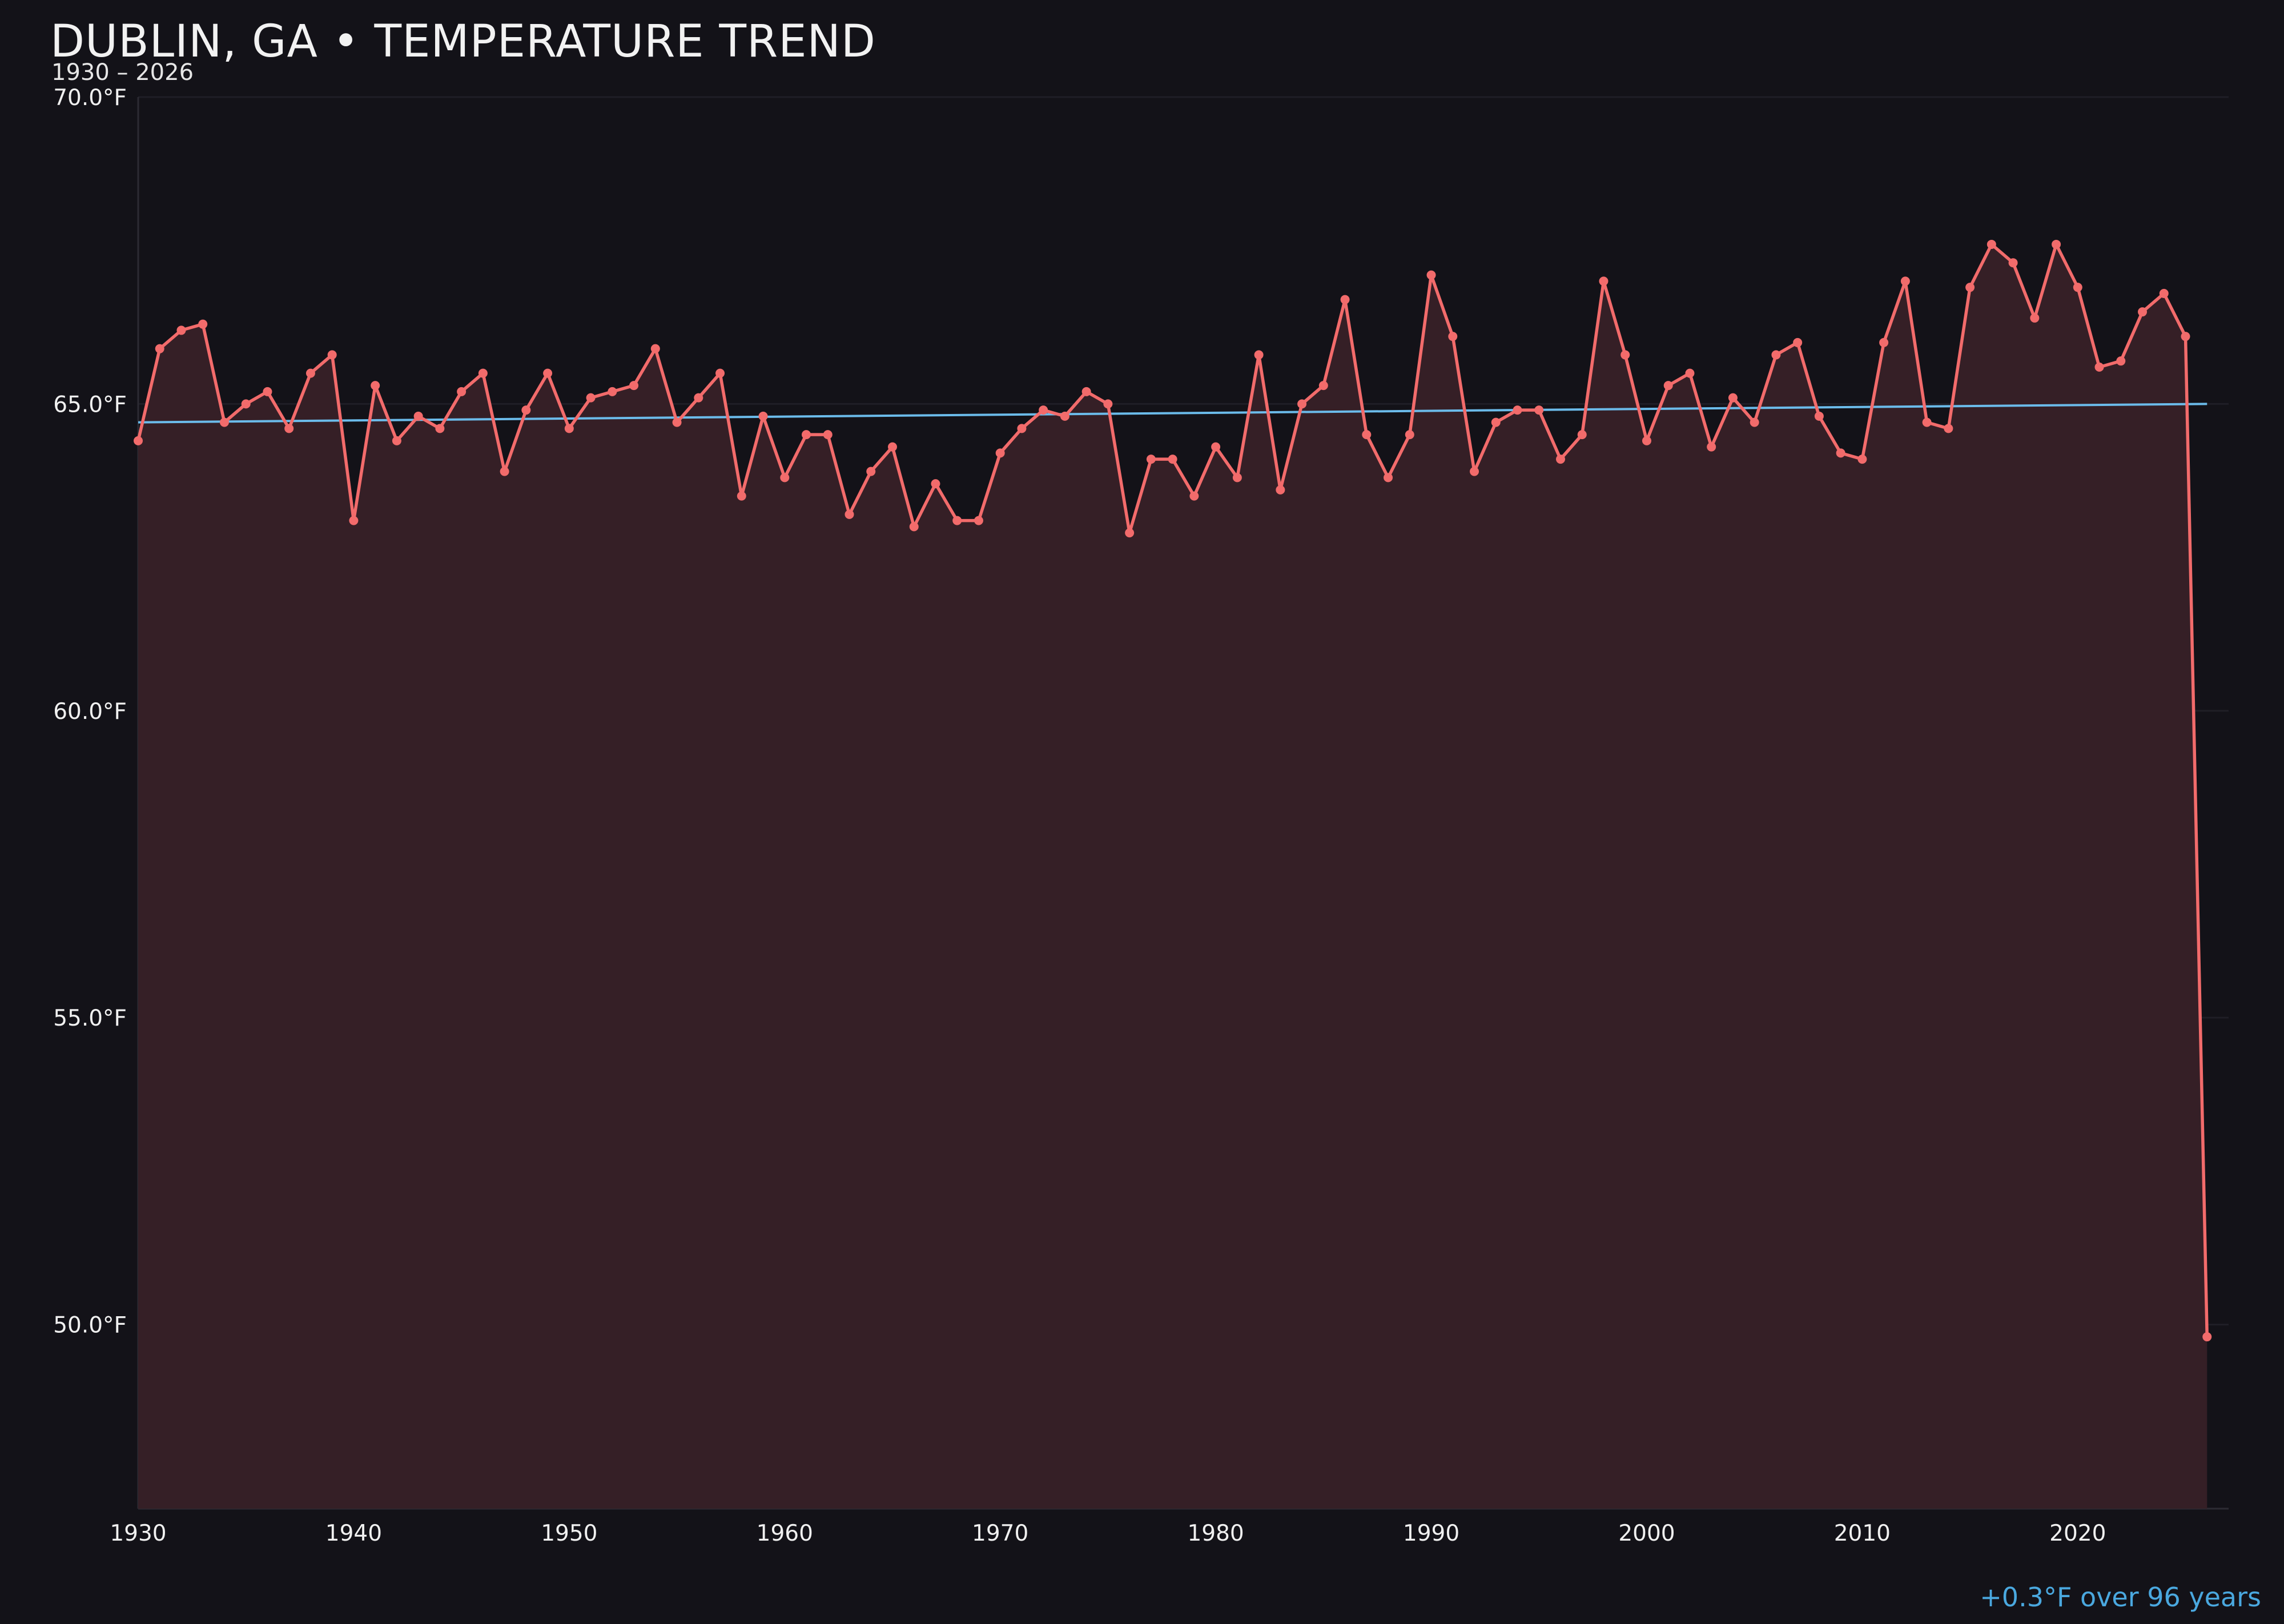 The height and width of the screenshot is (1624, 2284). Describe the element at coordinates (90, 98) in the screenshot. I see `y-tick-label: 70.0°F` at that location.